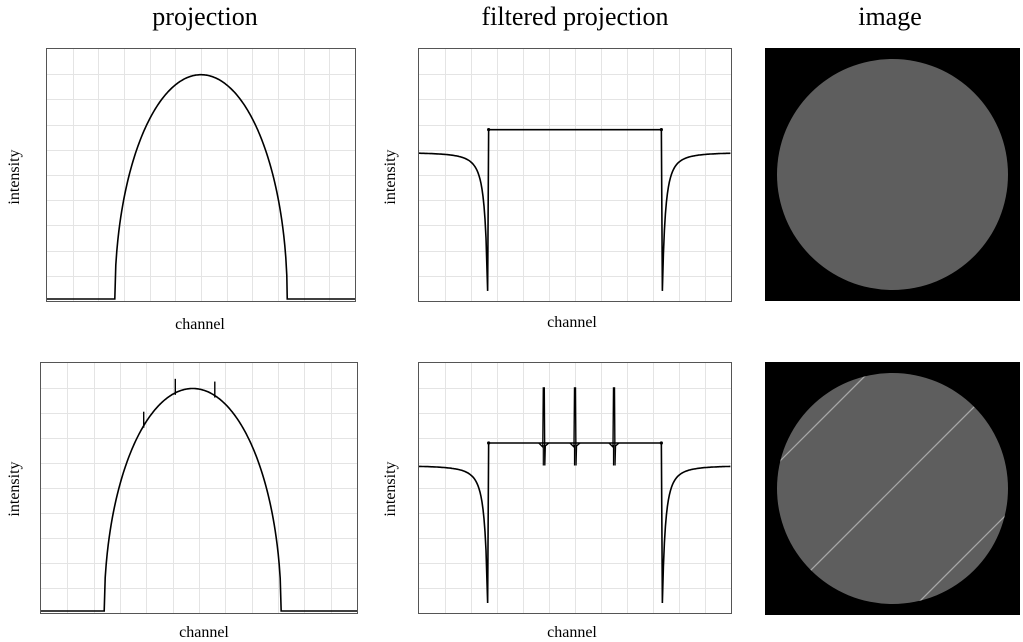 This screenshot has width=1023, height=642. I want to click on disk, so click(892, 174).